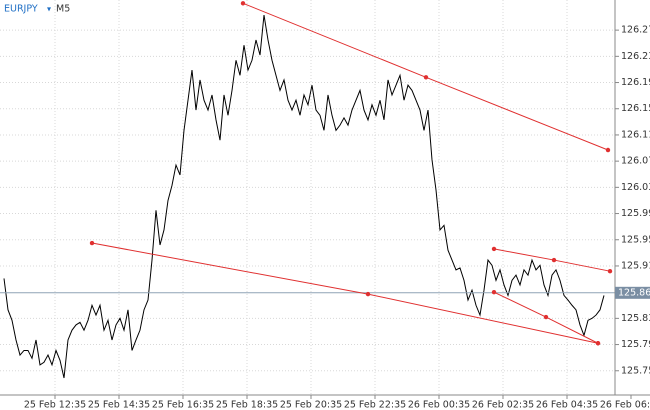 The width and height of the screenshot is (650, 410). What do you see at coordinates (635, 239) in the screenshot?
I see `y-tick-label: 125.950` at bounding box center [635, 239].